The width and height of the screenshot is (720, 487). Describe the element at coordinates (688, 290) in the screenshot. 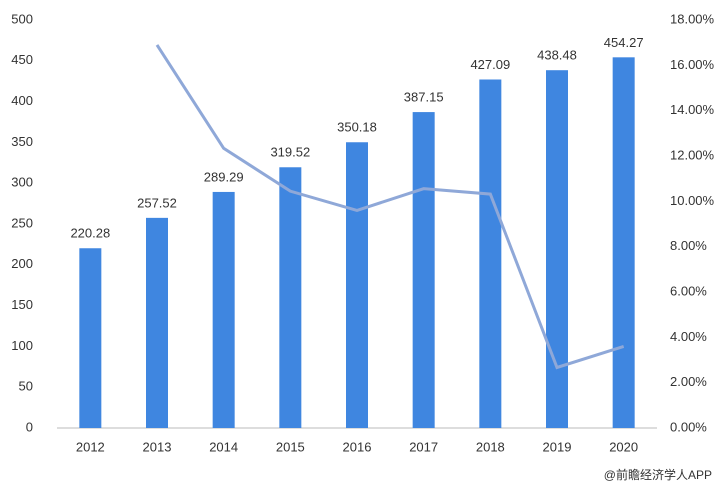

I see `y2-tick-label: 6.00%` at that location.